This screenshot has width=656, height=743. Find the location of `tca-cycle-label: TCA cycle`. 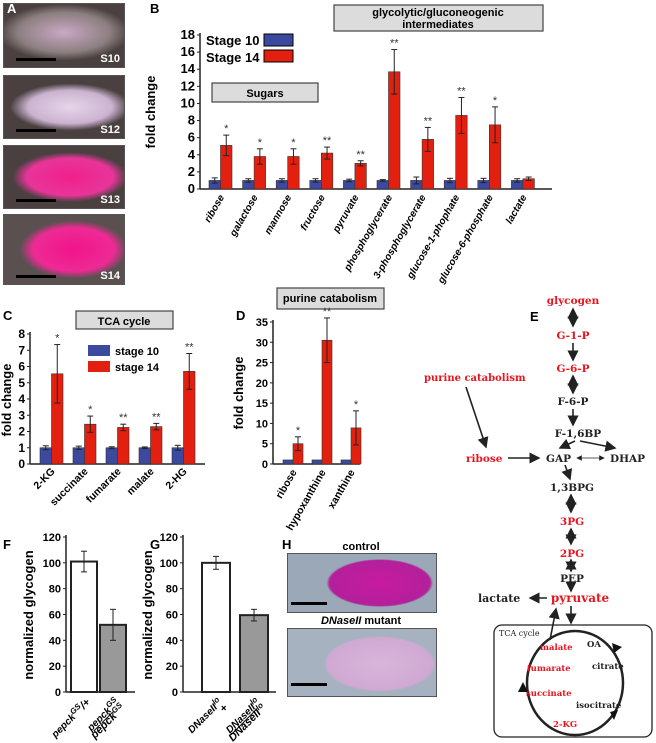

tca-cycle-label: TCA cycle is located at coordinates (519, 633).